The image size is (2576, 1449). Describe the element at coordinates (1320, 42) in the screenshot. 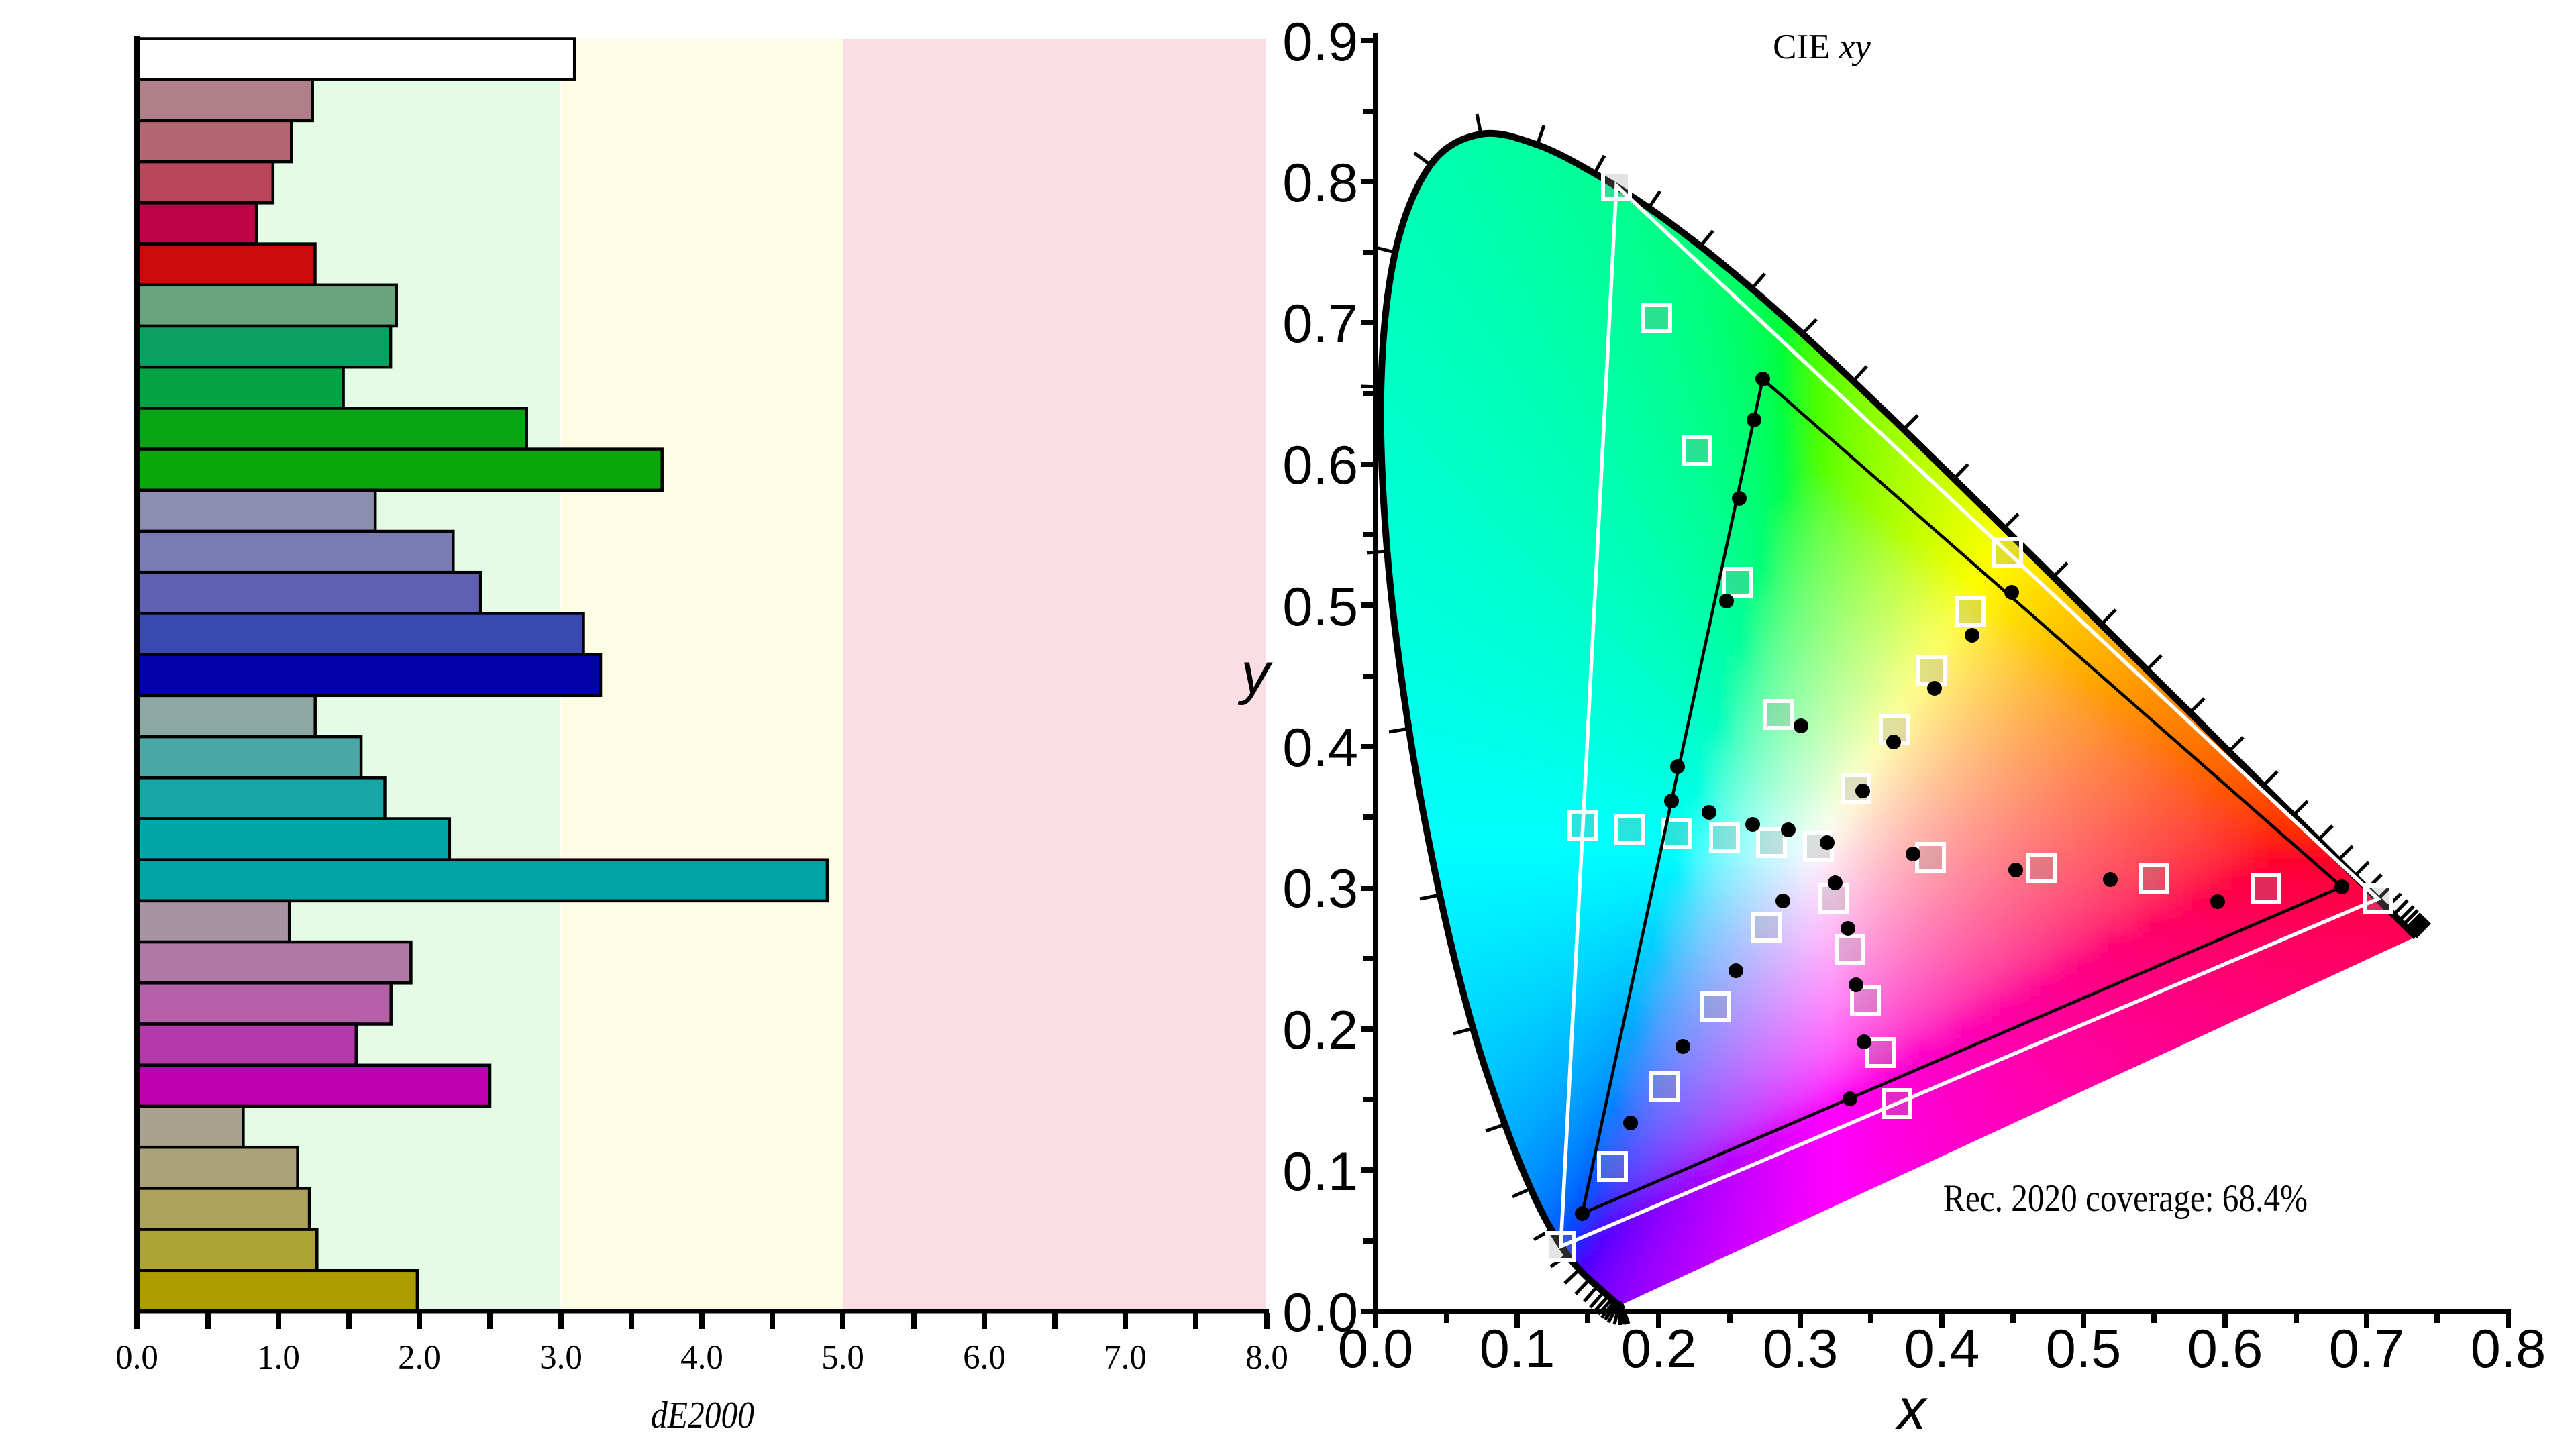

I see `svg-text: 0.9` at that location.